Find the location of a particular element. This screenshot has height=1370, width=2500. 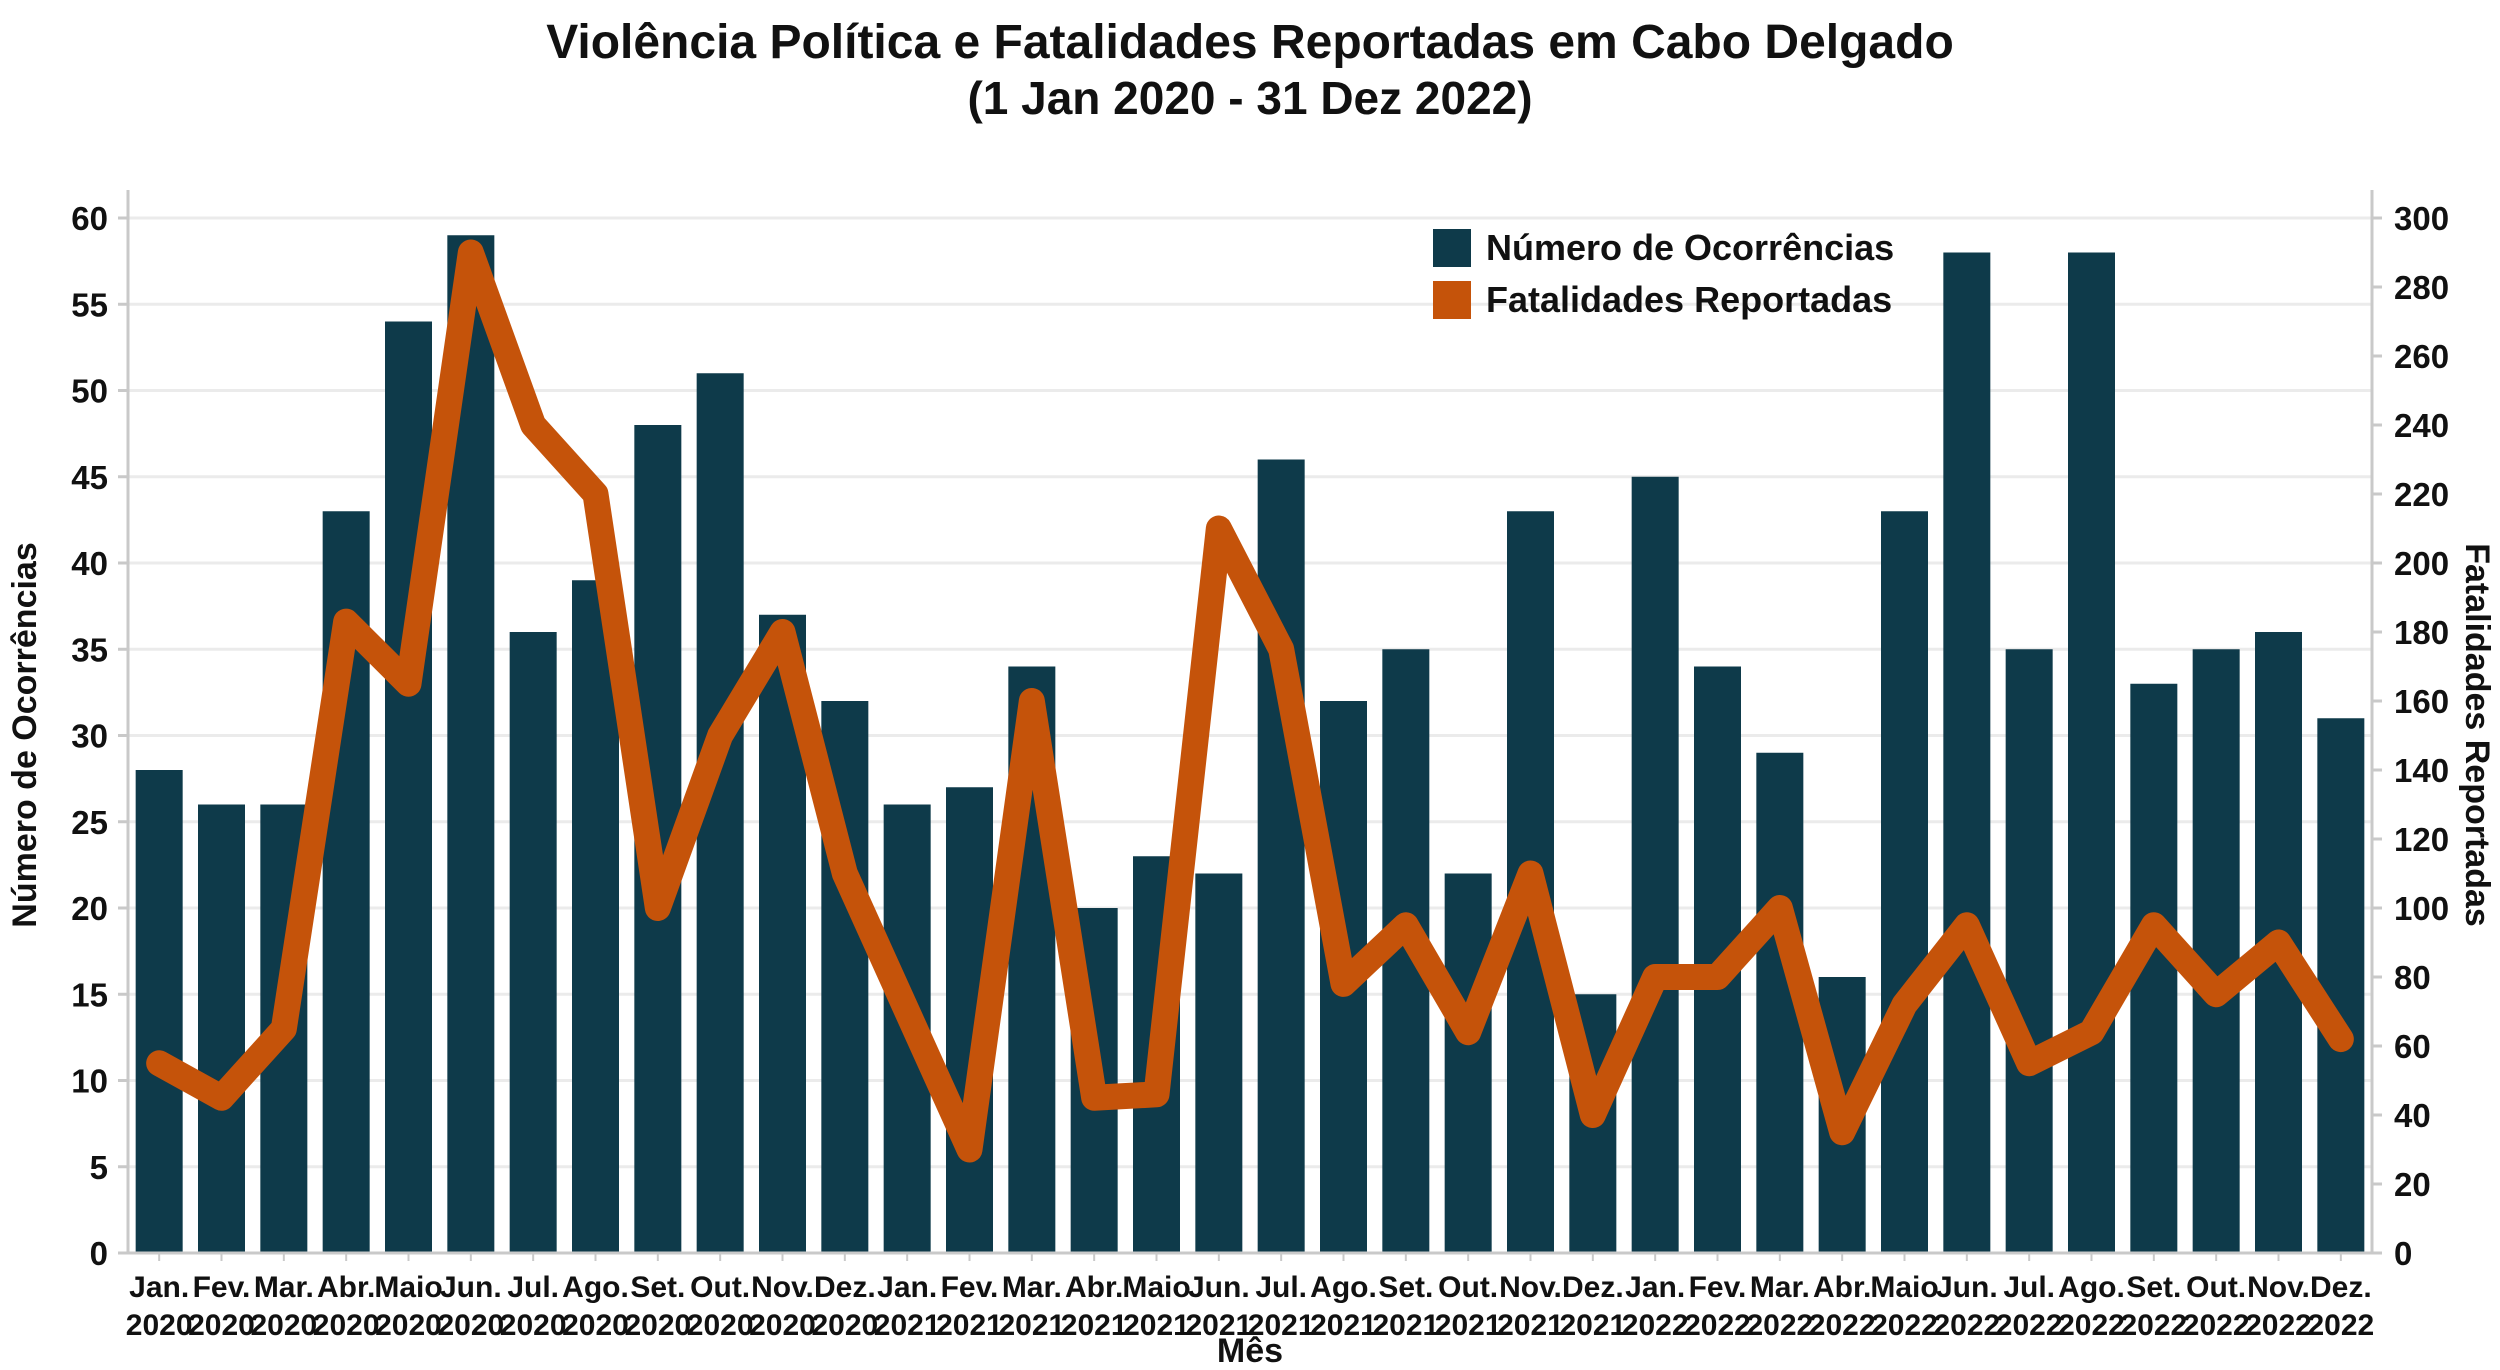

legend-label-fatalities: Fatalidades Reportadas is located at coordinates (1689, 299).